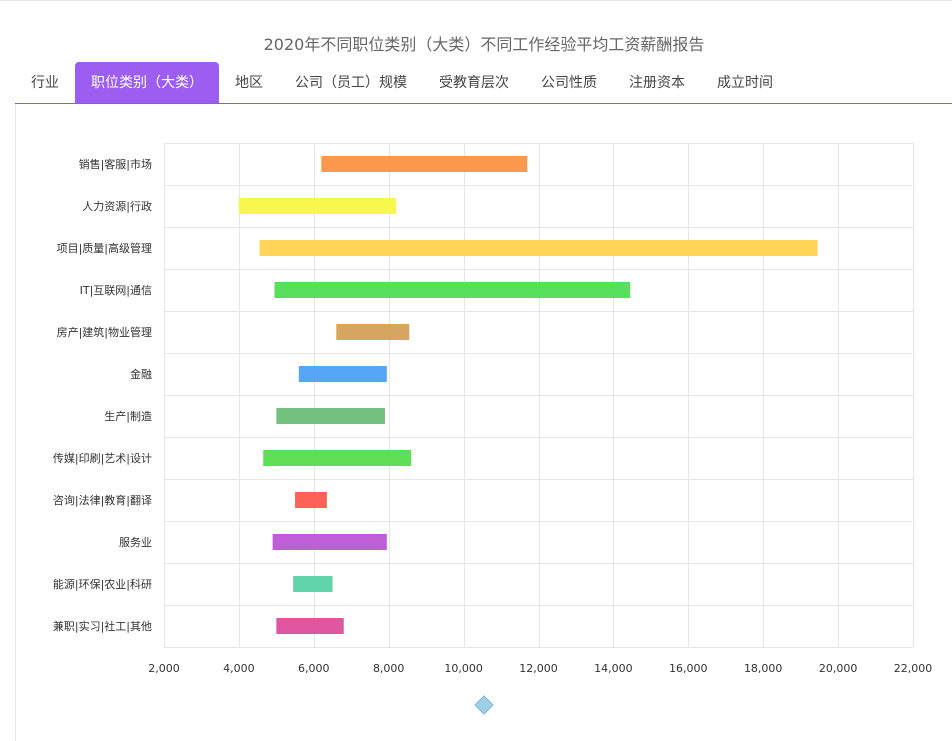  I want to click on y-category-label: 房产|建筑|物业管理, so click(104, 332).